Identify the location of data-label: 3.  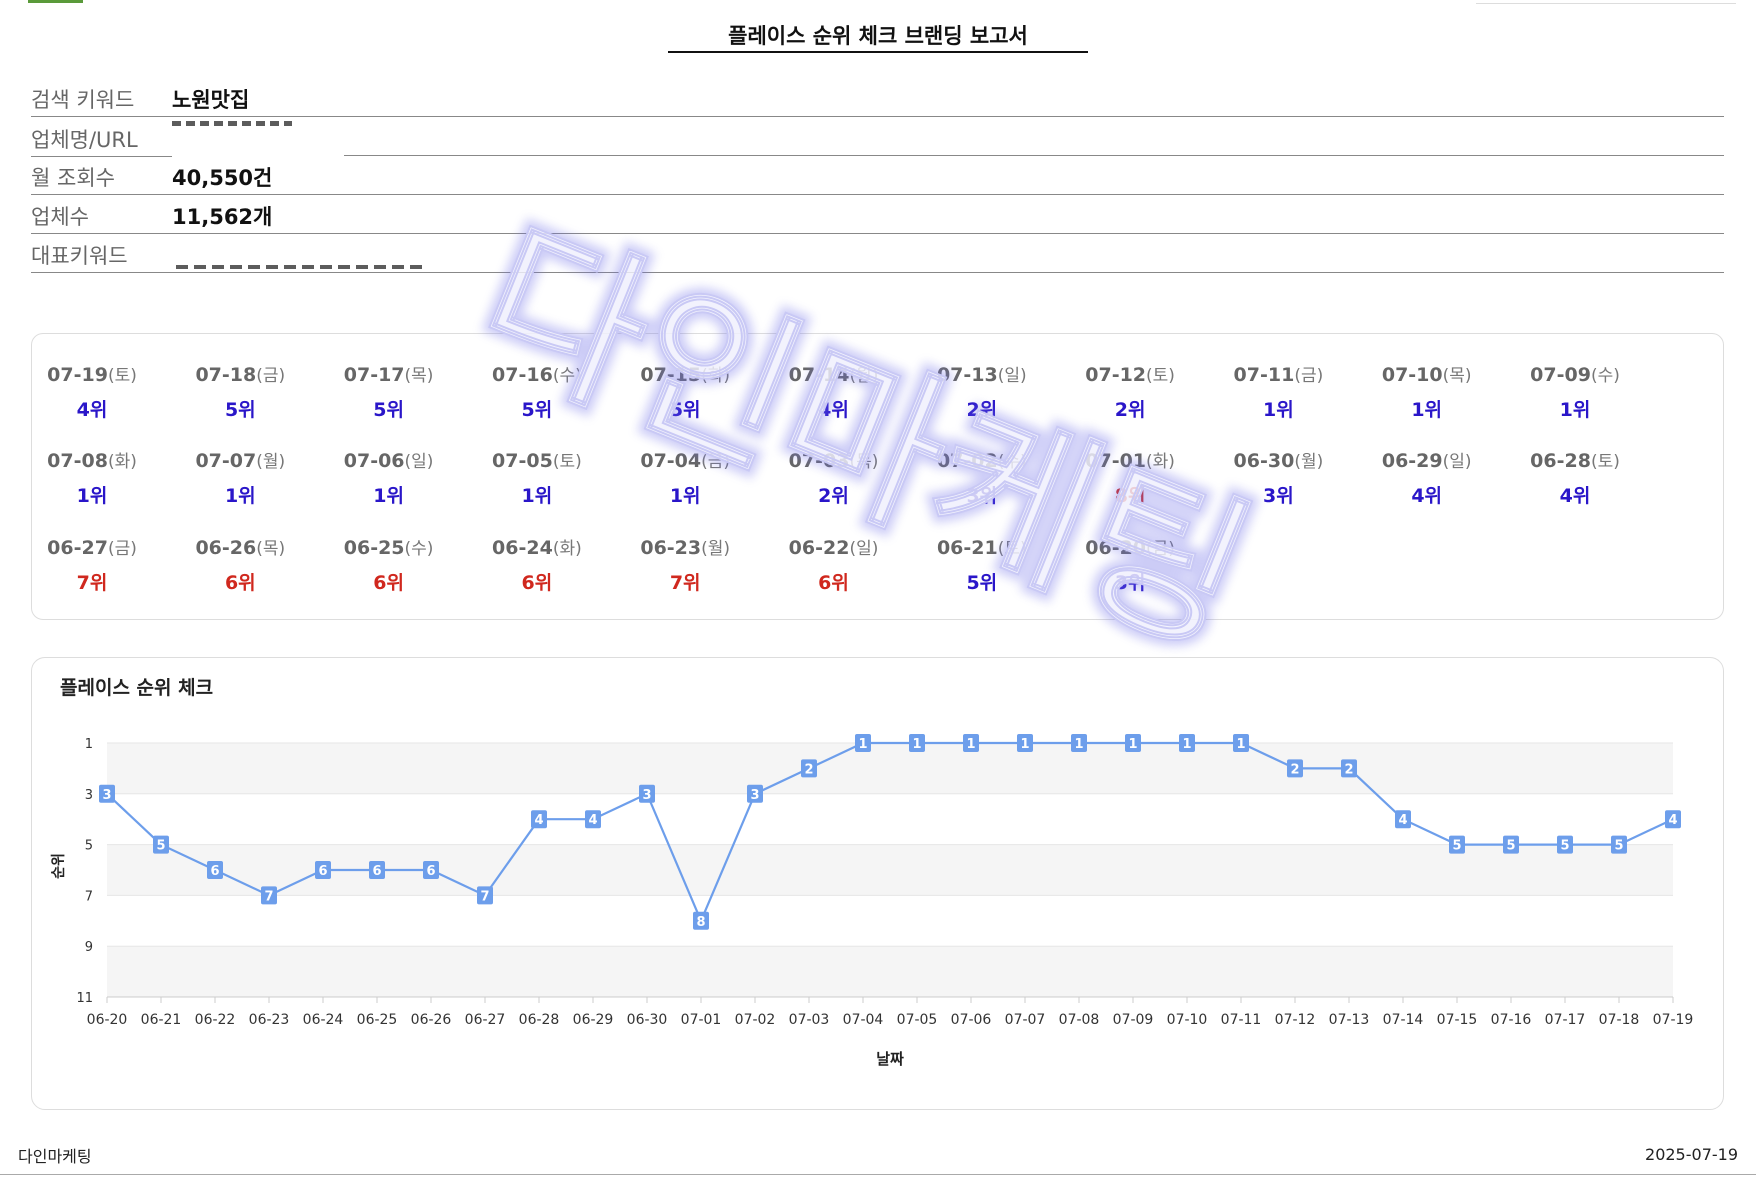
(754, 795).